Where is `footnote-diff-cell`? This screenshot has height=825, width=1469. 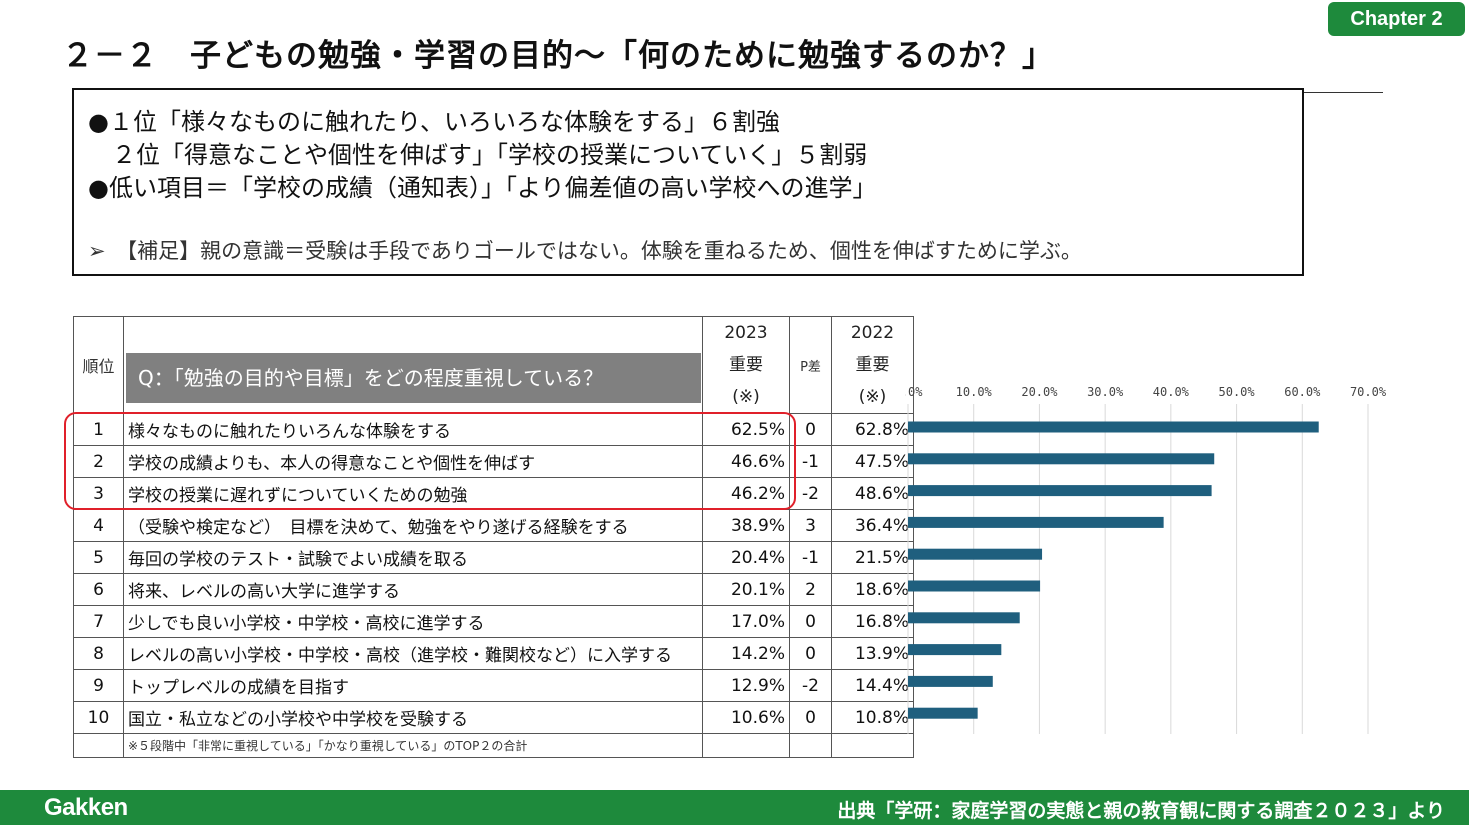 footnote-diff-cell is located at coordinates (810, 745).